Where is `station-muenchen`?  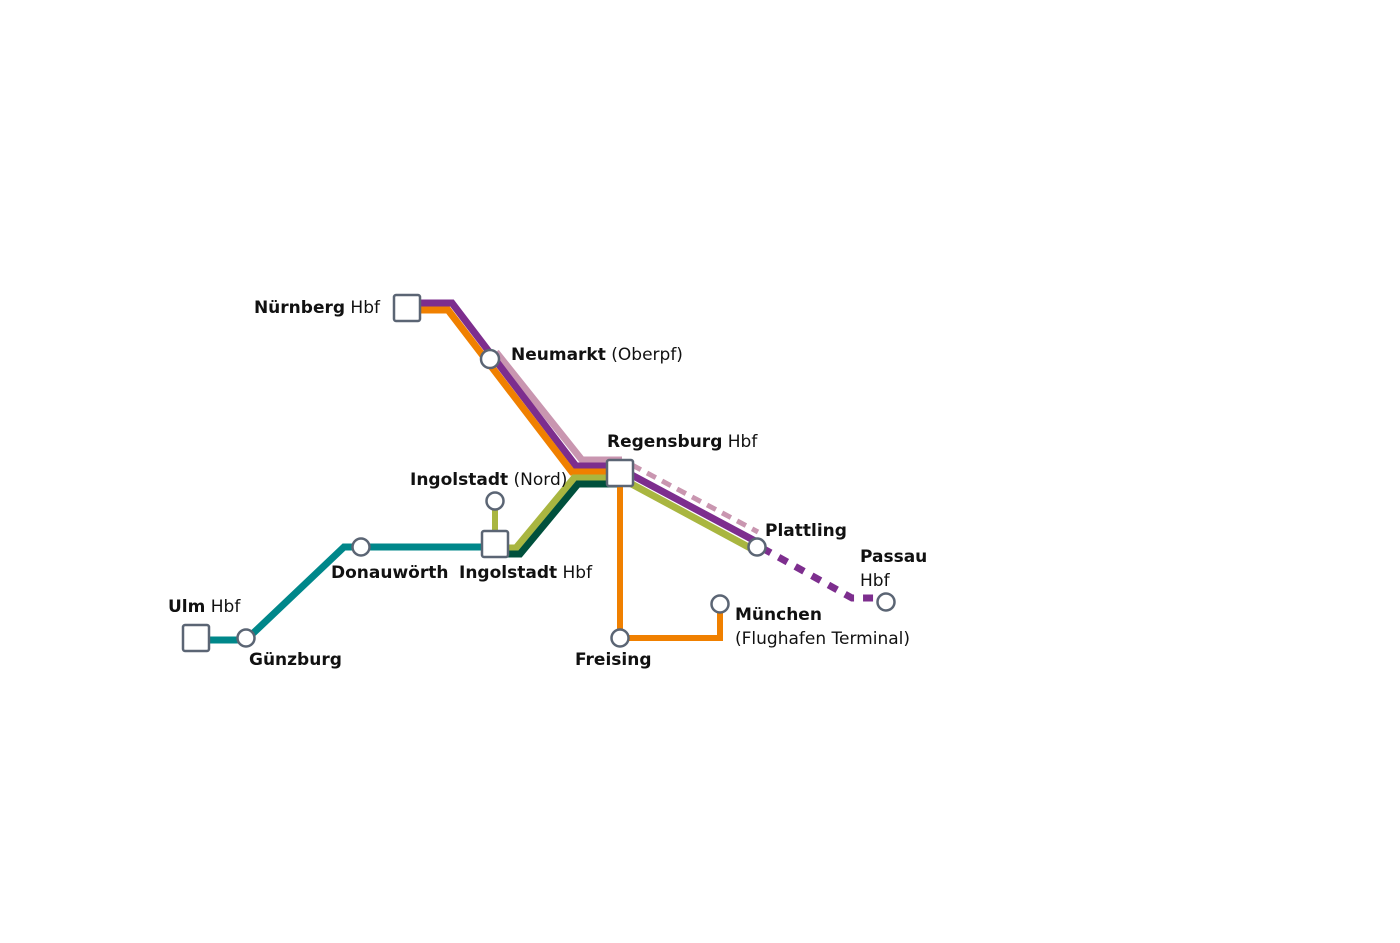 station-muenchen is located at coordinates (720, 604).